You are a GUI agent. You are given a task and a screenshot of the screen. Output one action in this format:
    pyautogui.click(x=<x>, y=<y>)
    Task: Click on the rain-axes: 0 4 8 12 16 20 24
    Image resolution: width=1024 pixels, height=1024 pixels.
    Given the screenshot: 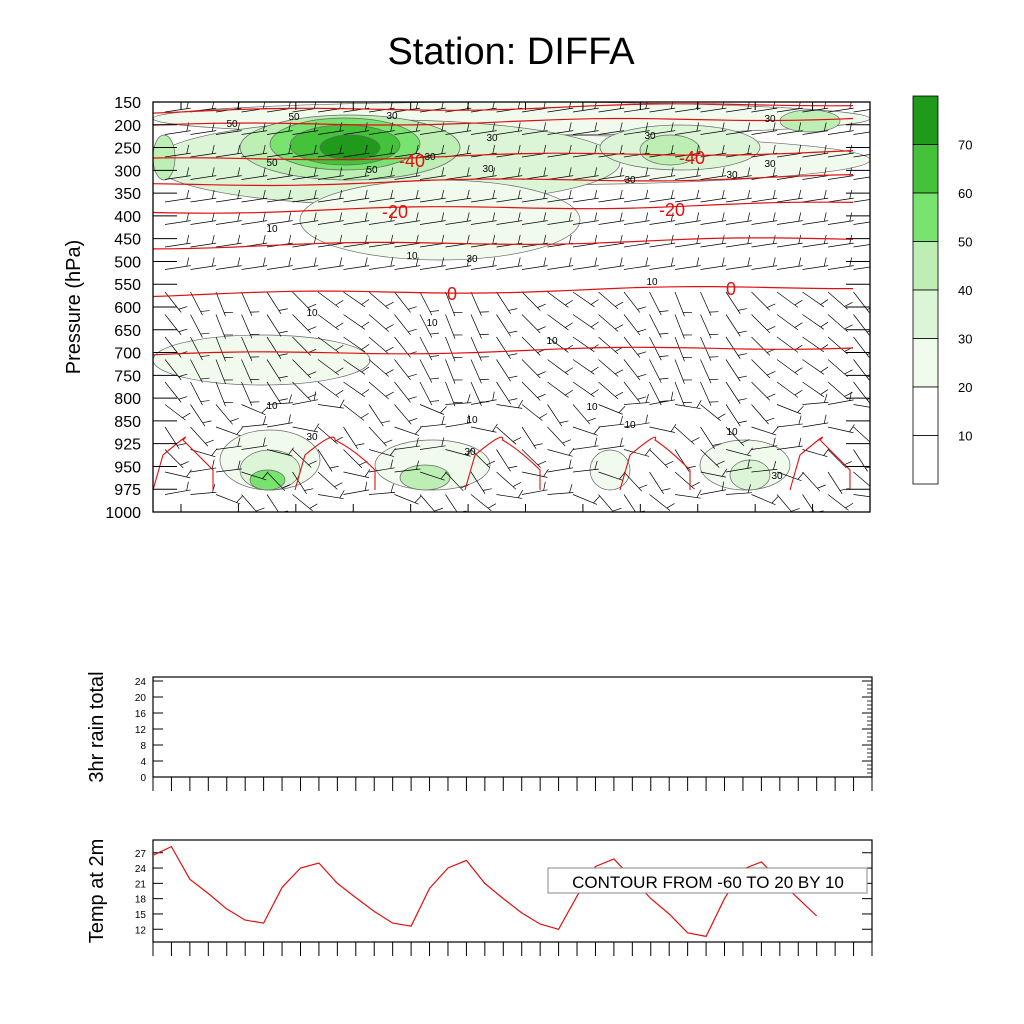 What is the action you would take?
    pyautogui.click(x=504, y=734)
    